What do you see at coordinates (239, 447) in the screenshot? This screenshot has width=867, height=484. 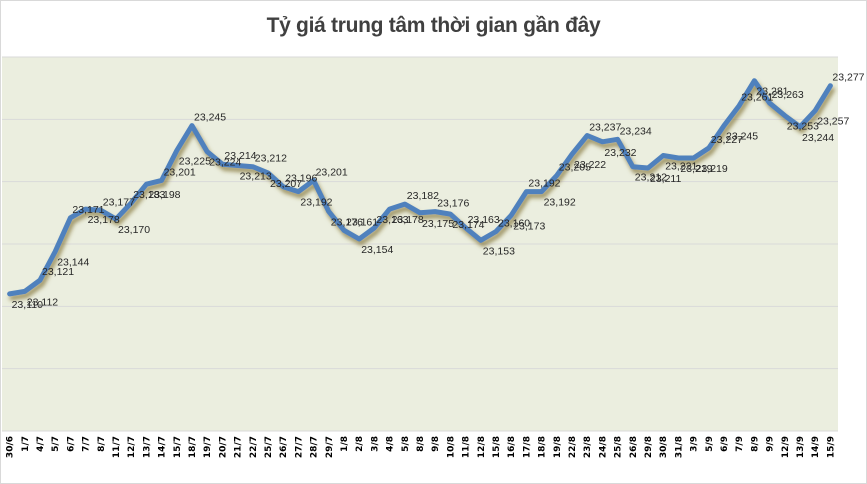 I see `x-tick-label: 21/7` at bounding box center [239, 447].